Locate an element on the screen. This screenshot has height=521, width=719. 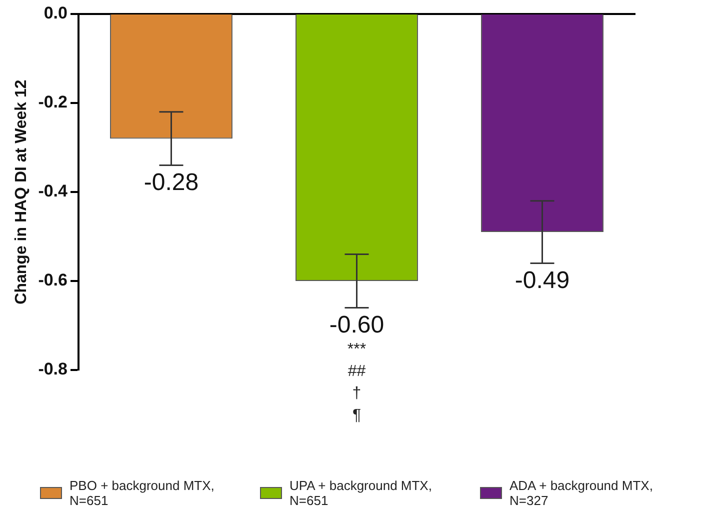
y-tick-label: -0.6 is located at coordinates (53, 280).